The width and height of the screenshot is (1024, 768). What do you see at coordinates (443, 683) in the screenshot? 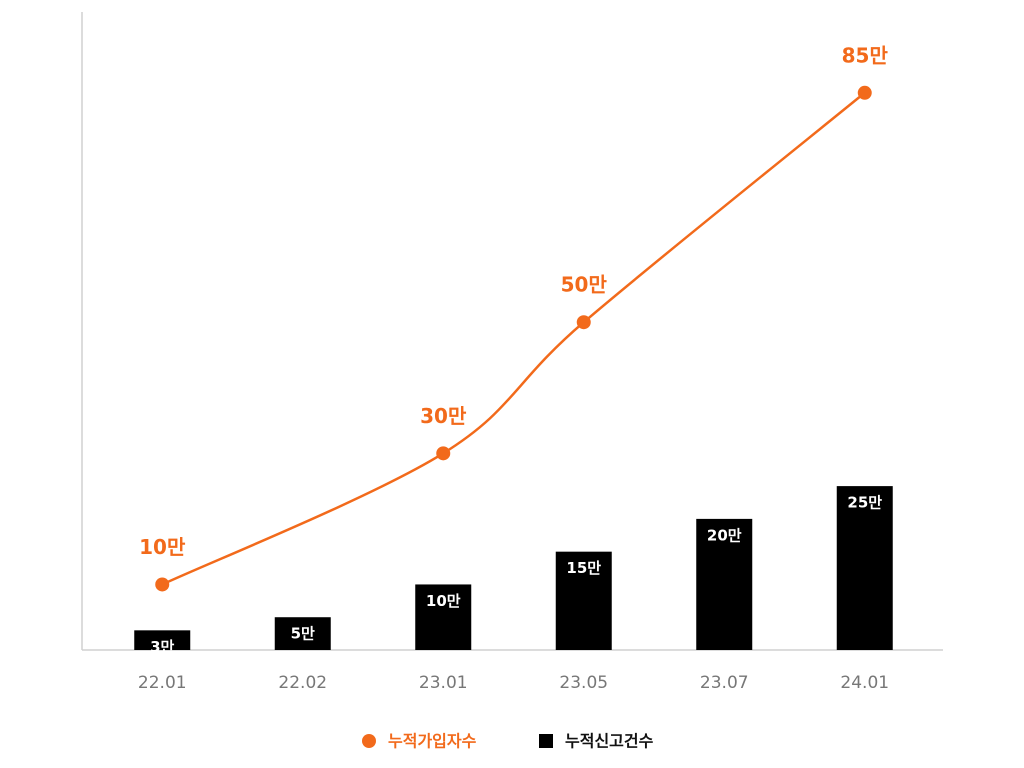
I see `x-tick-label: 23.01` at bounding box center [443, 683].